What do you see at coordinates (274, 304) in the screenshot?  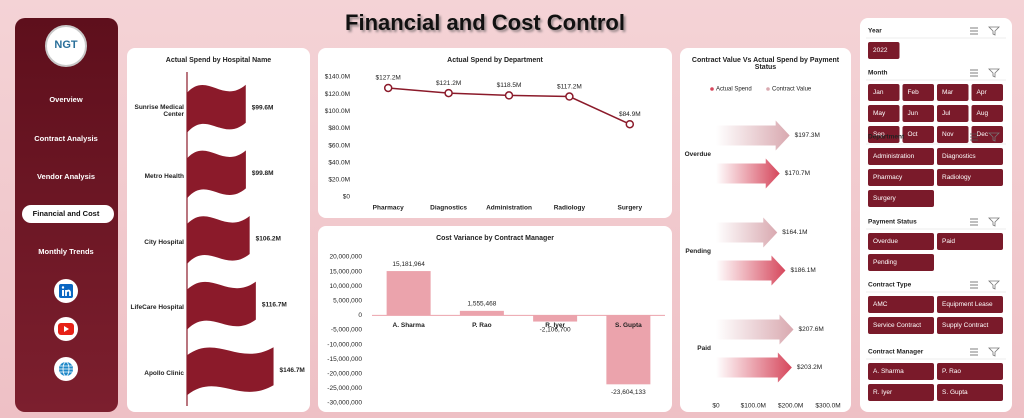 I see `value-label: $116.7M` at bounding box center [274, 304].